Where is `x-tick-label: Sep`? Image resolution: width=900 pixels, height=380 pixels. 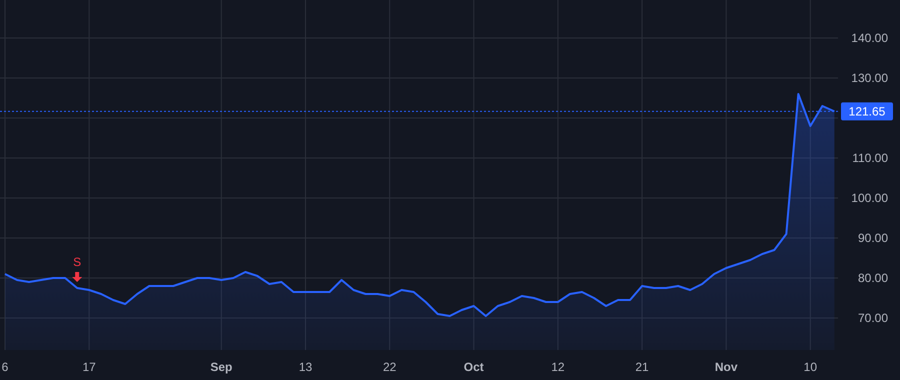 x-tick-label: Sep is located at coordinates (221, 367).